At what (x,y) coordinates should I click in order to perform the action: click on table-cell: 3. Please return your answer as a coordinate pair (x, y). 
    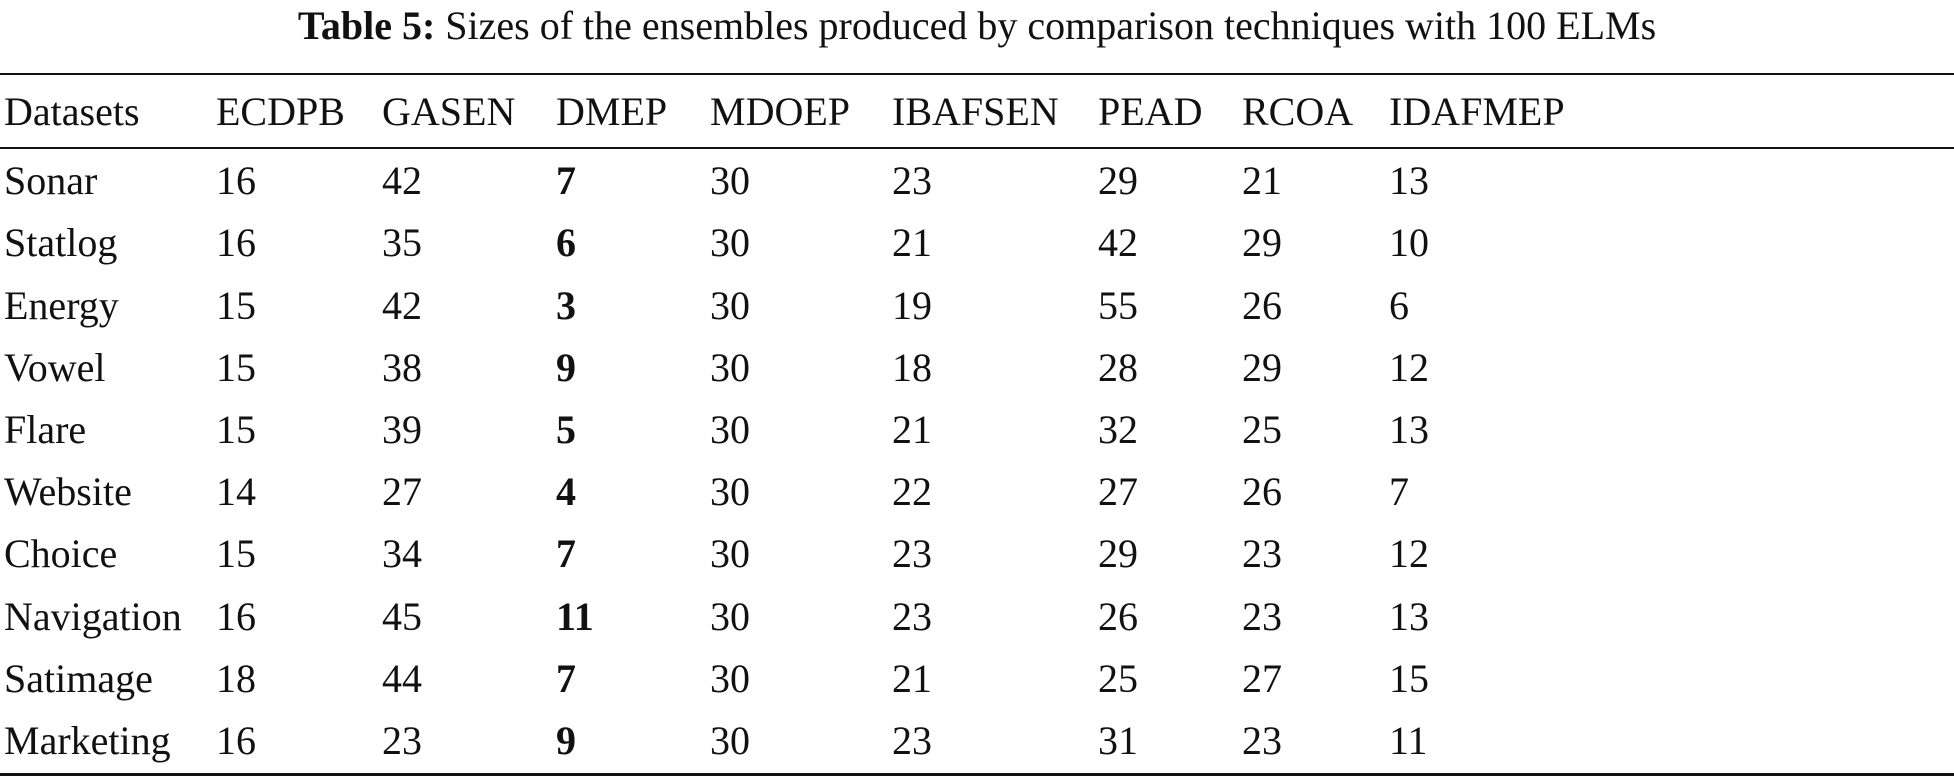
    Looking at the image, I should click on (566, 305).